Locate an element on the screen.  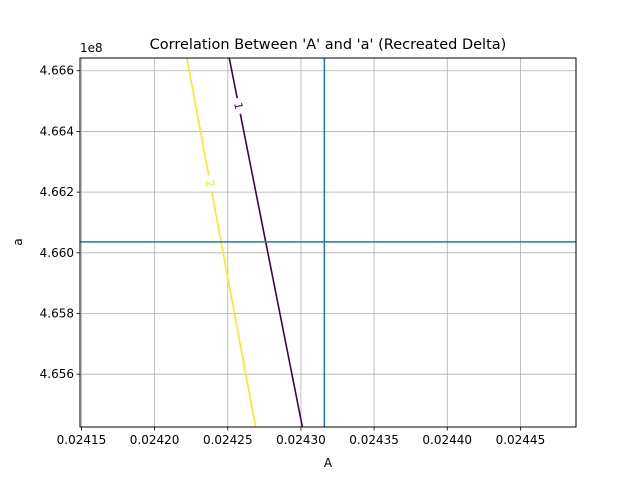
x-tick-label: 0.02415 is located at coordinates (82, 440).